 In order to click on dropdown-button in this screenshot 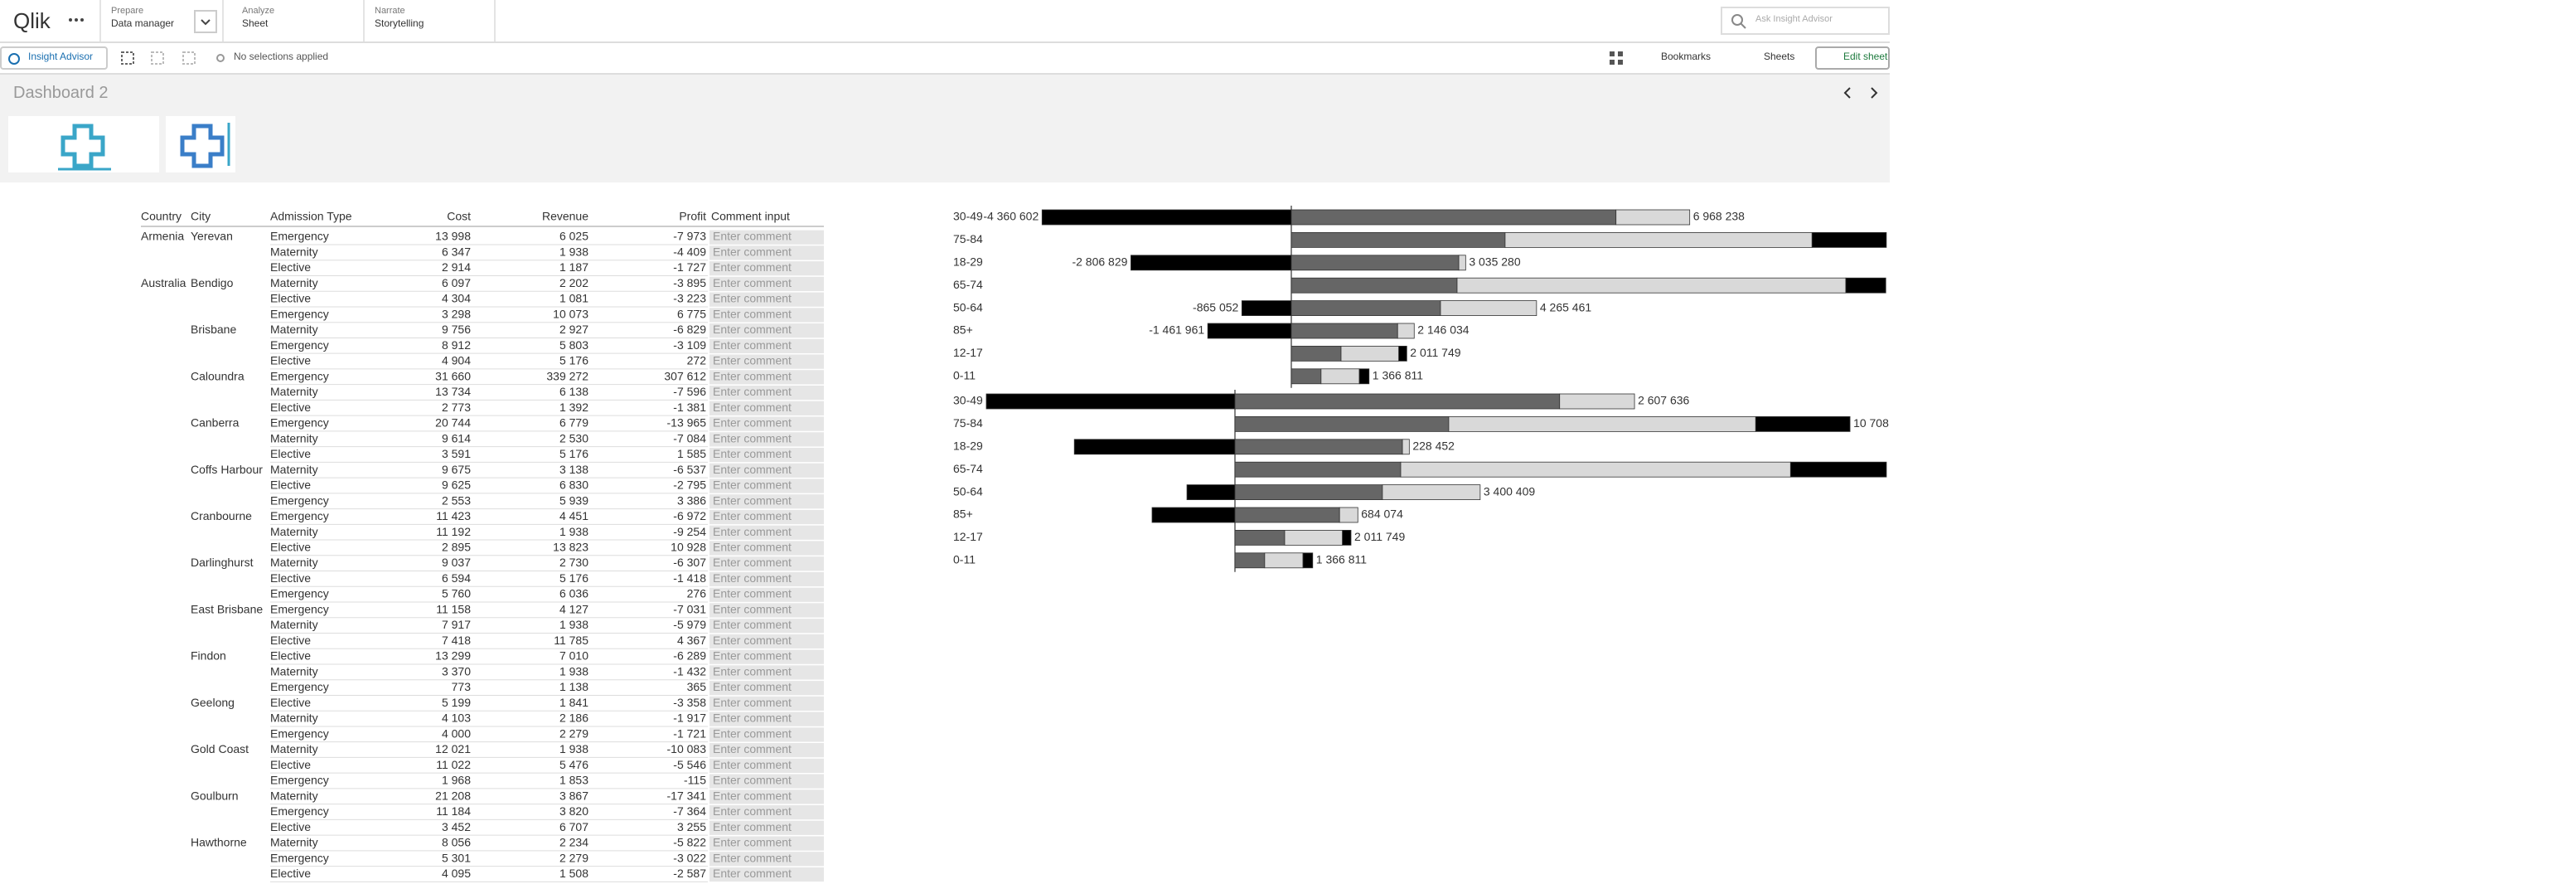, I will do `click(205, 21)`.